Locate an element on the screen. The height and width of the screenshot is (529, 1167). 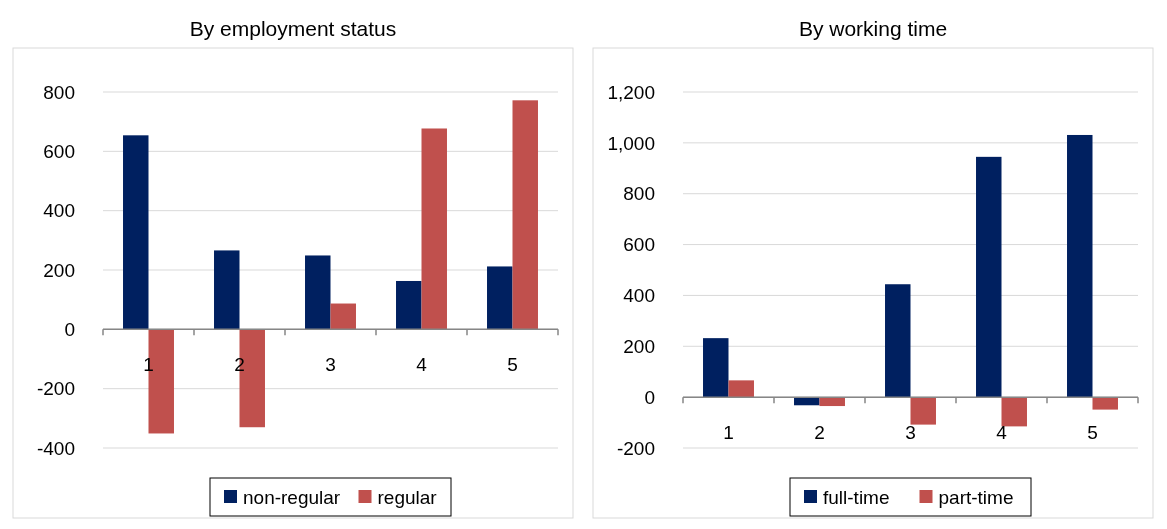
legend-label: non-regular is located at coordinates (292, 497).